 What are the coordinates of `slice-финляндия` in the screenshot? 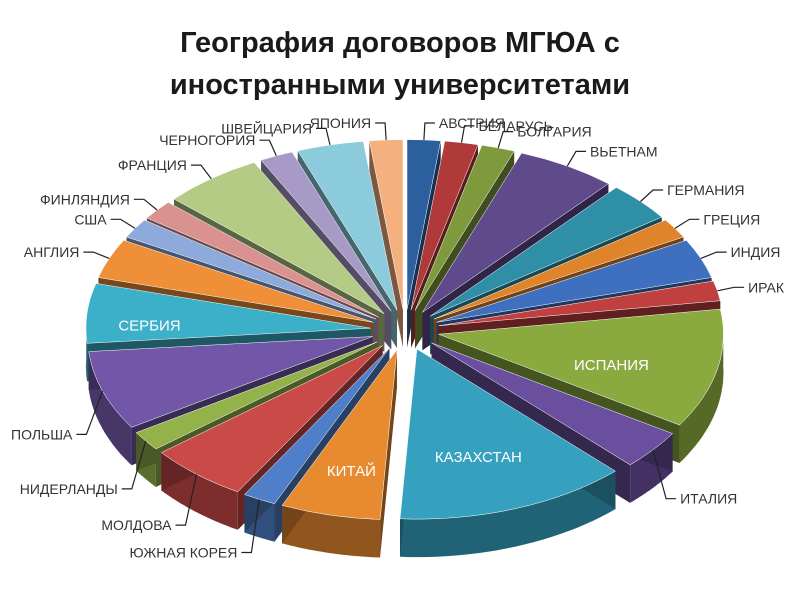 It's located at (262, 260).